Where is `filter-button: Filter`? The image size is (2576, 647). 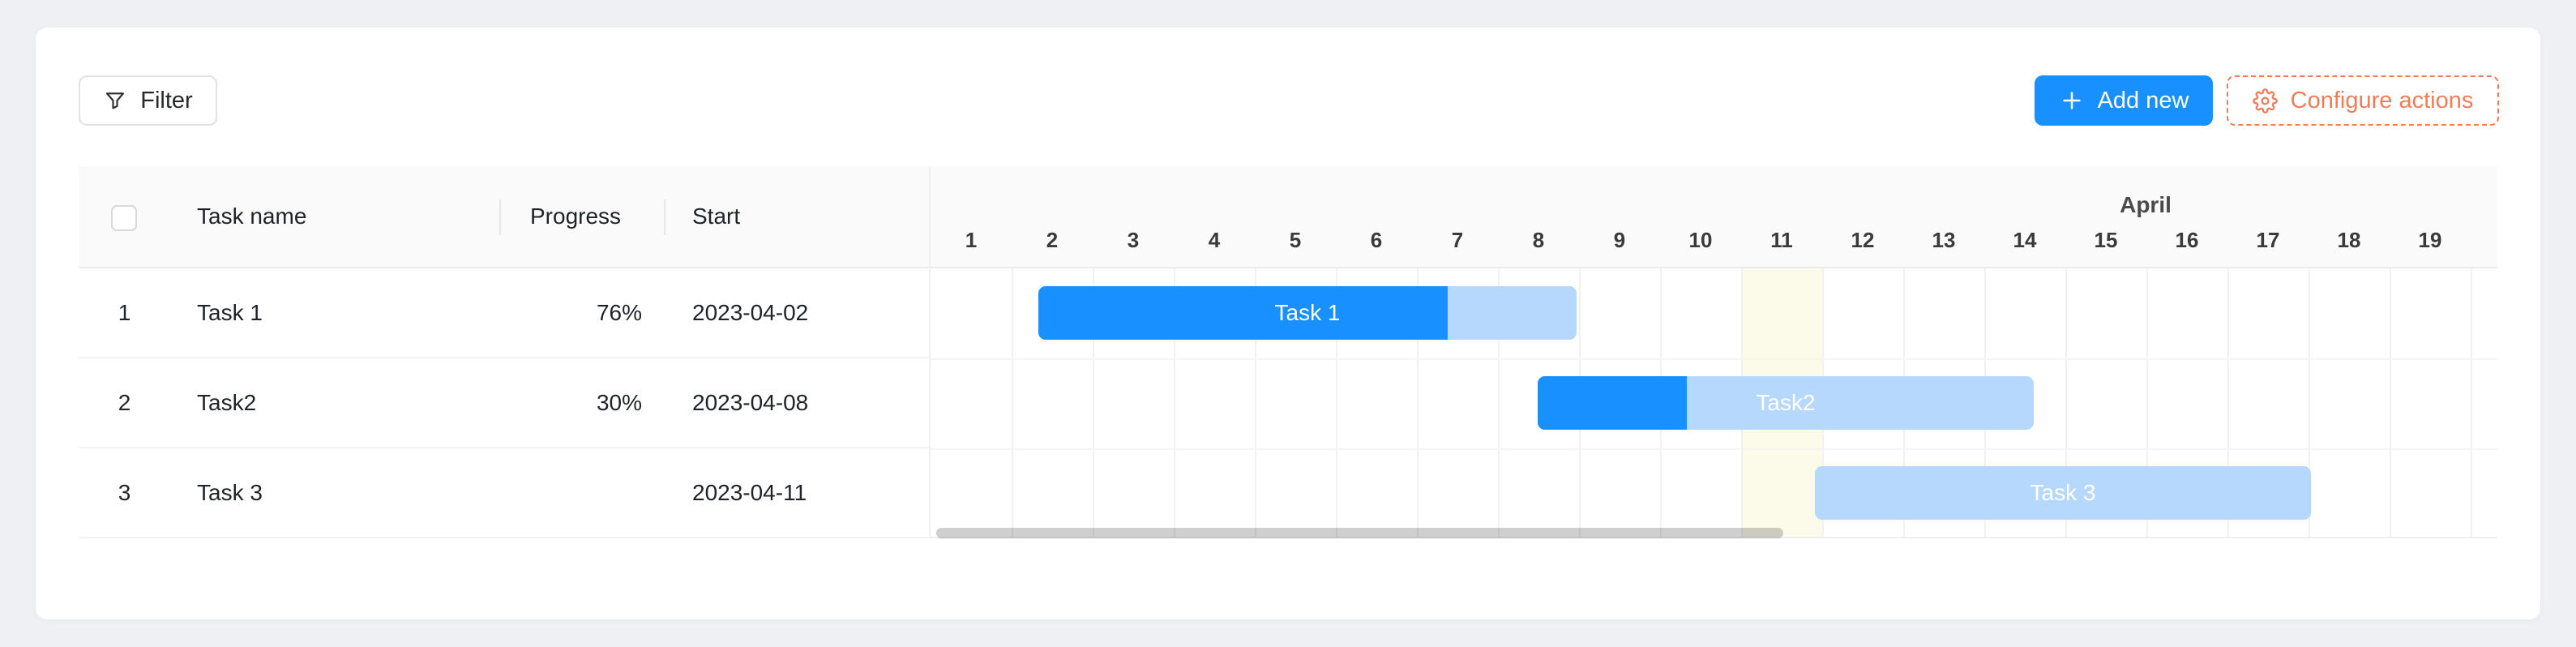
filter-button: Filter is located at coordinates (148, 100).